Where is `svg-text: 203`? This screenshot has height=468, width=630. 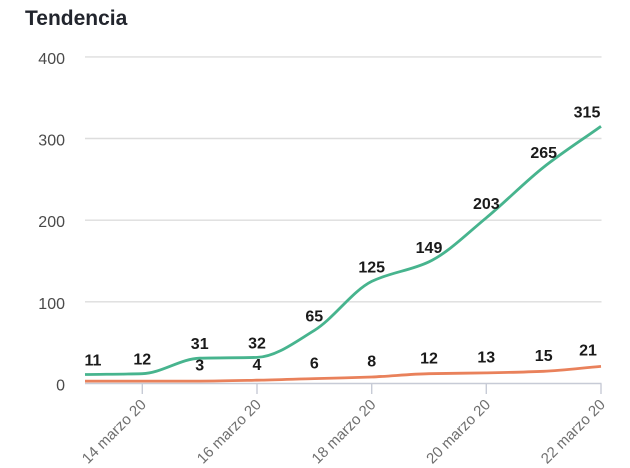
svg-text: 203 is located at coordinates (486, 204).